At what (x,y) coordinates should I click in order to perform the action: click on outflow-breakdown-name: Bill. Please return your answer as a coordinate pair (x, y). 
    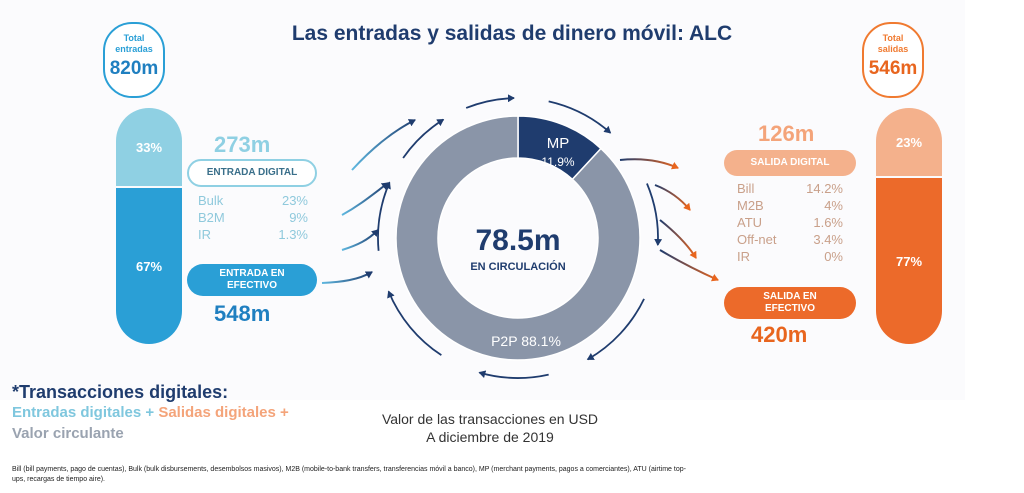
    Looking at the image, I should click on (746, 188).